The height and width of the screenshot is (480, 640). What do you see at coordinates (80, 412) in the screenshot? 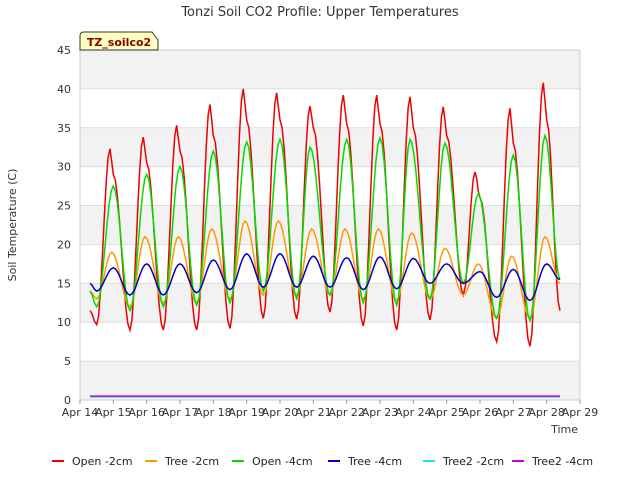
I see `x-tick-label: Apr 14` at bounding box center [80, 412].